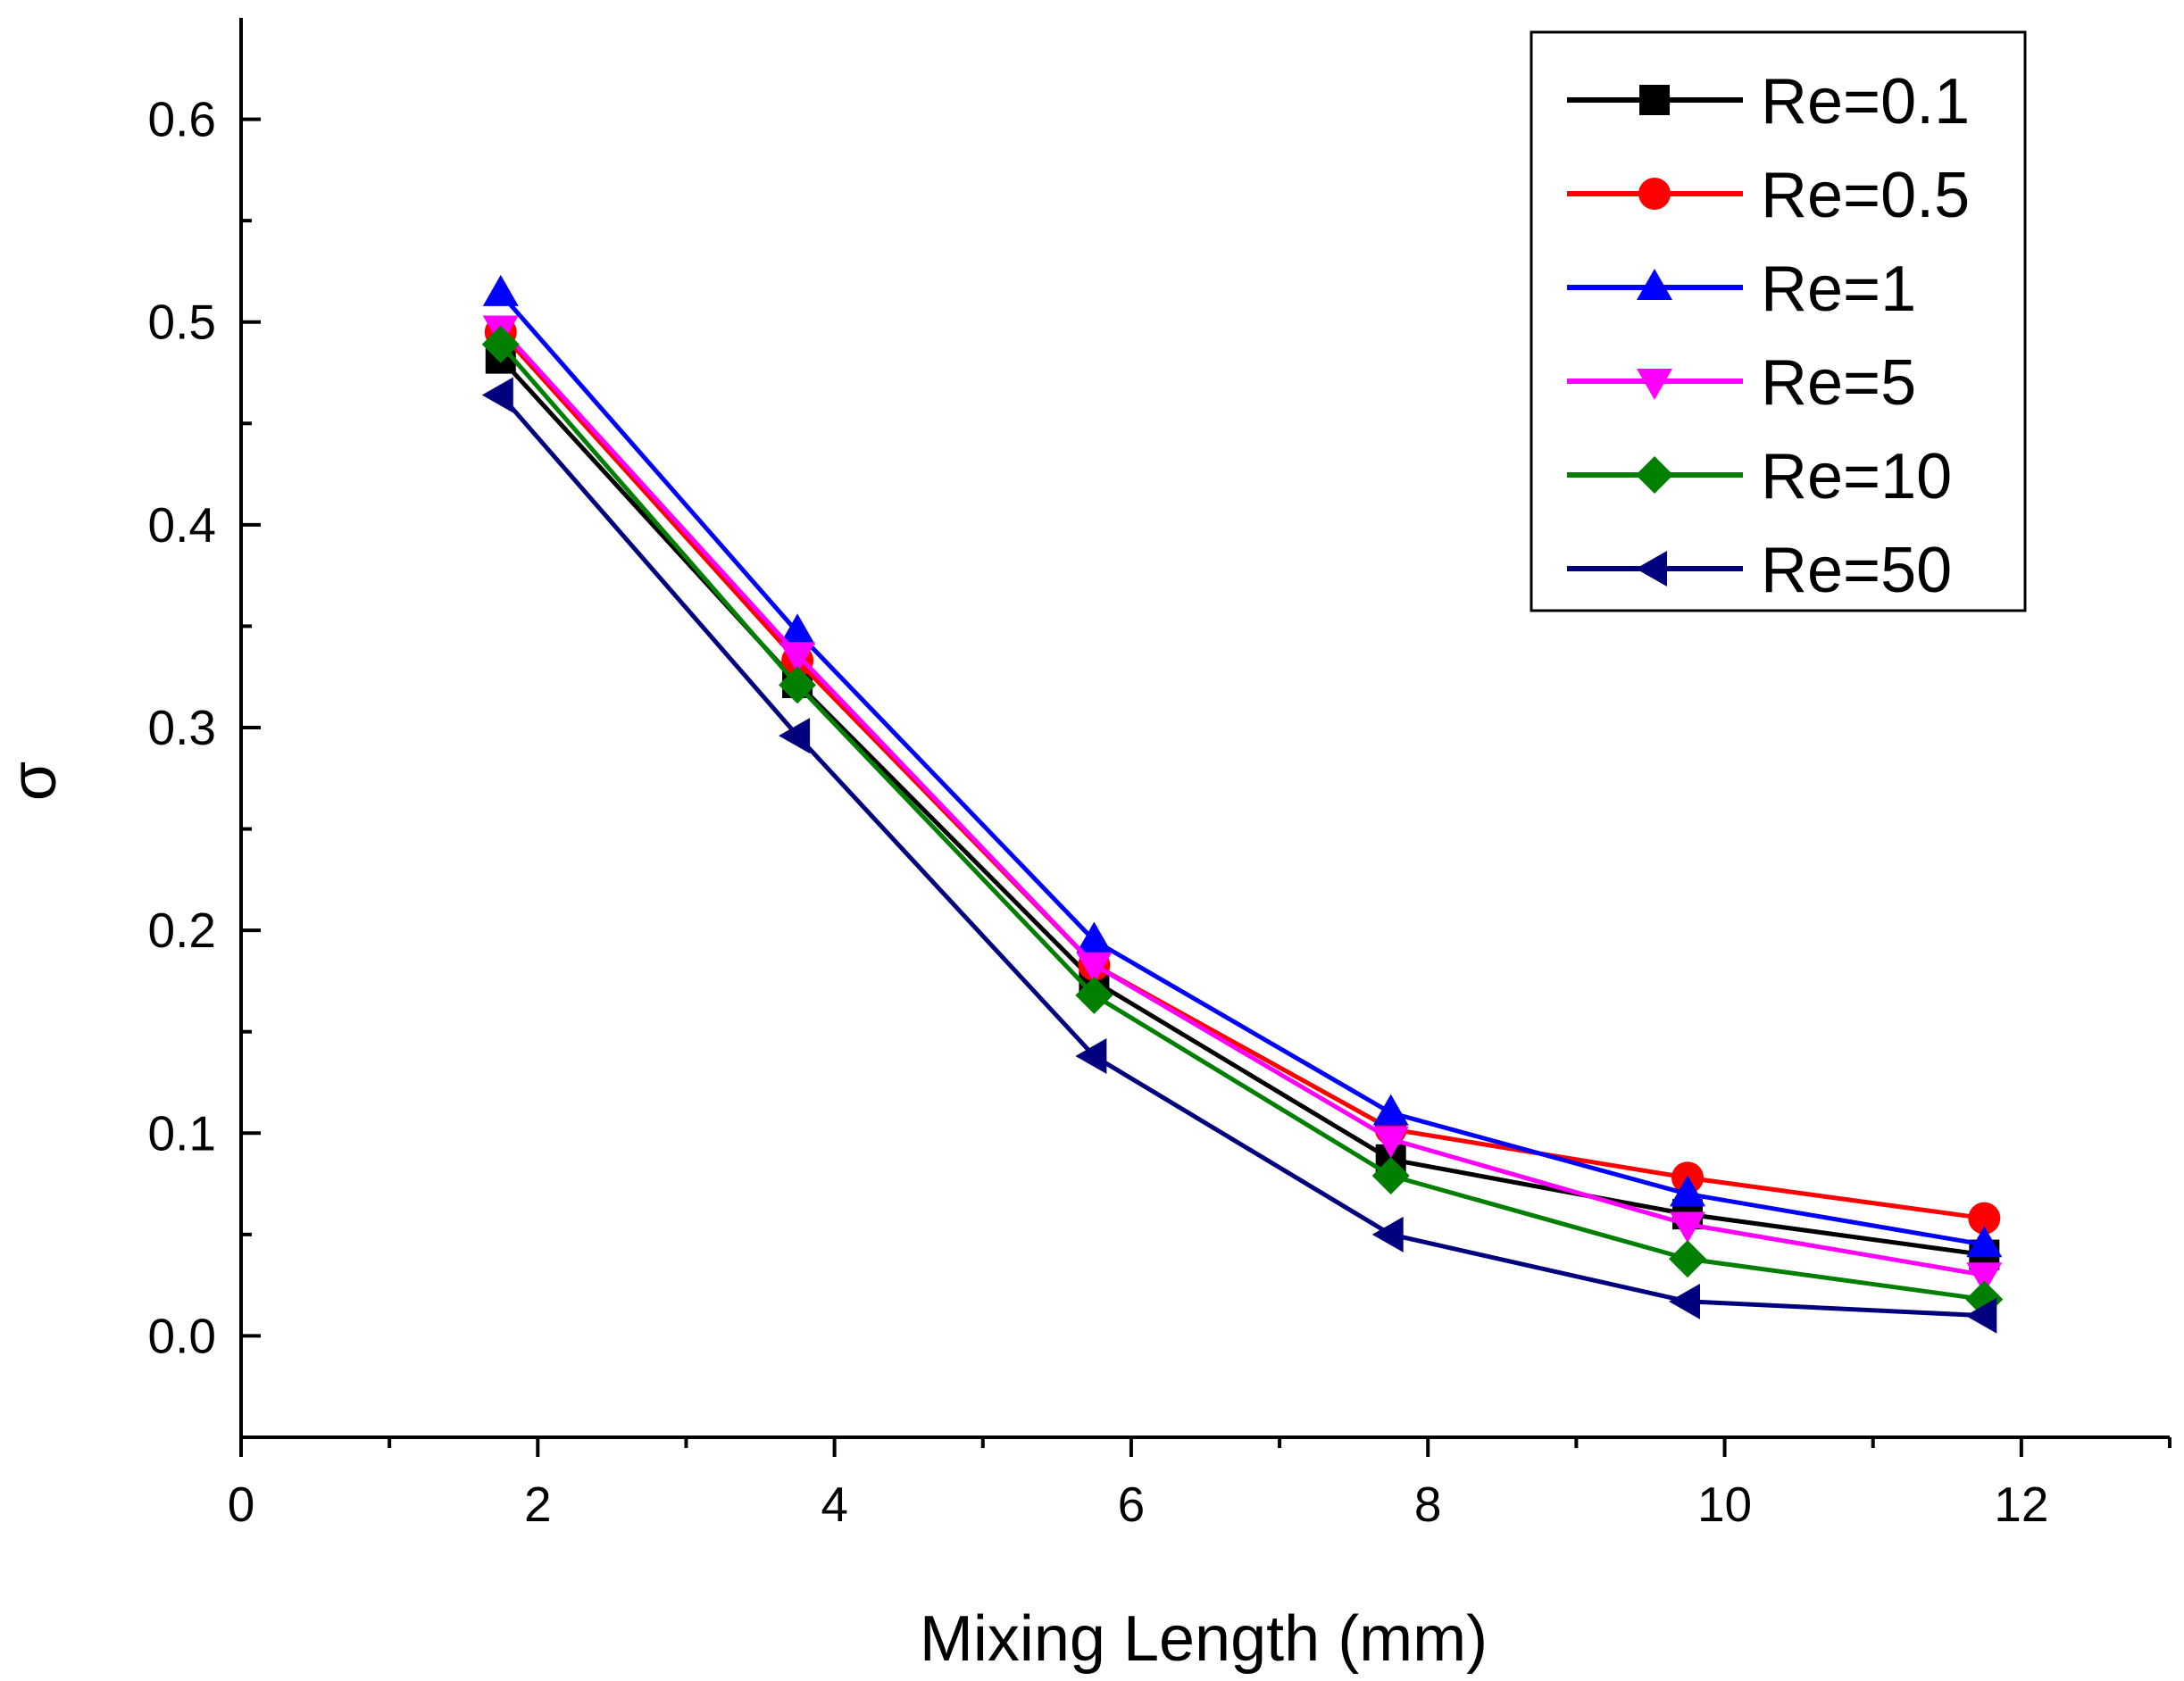 This screenshot has width=2184, height=1681. I want to click on legend: Re=0.1 Re=0.5 Re=1 Re=5 Re=10 Re=50, so click(1778, 321).